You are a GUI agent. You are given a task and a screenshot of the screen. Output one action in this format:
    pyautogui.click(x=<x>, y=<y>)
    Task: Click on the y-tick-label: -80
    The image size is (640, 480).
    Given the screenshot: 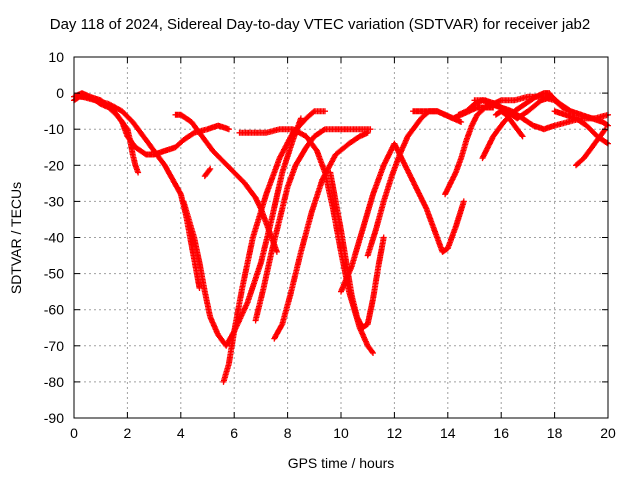 What is the action you would take?
    pyautogui.click(x=54, y=382)
    